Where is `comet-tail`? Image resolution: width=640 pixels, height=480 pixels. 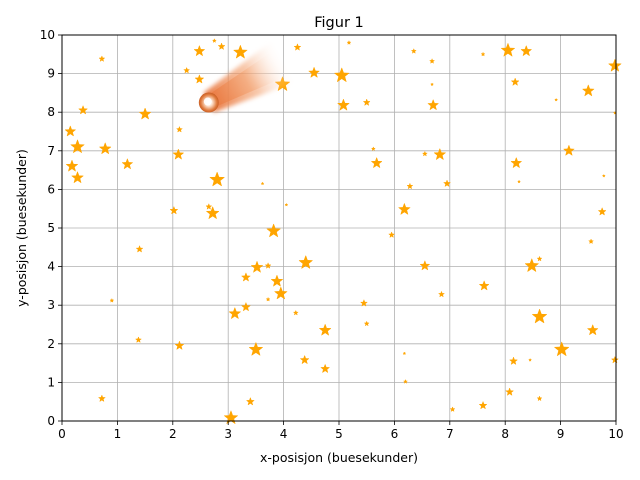
comet-tail is located at coordinates (250, 75).